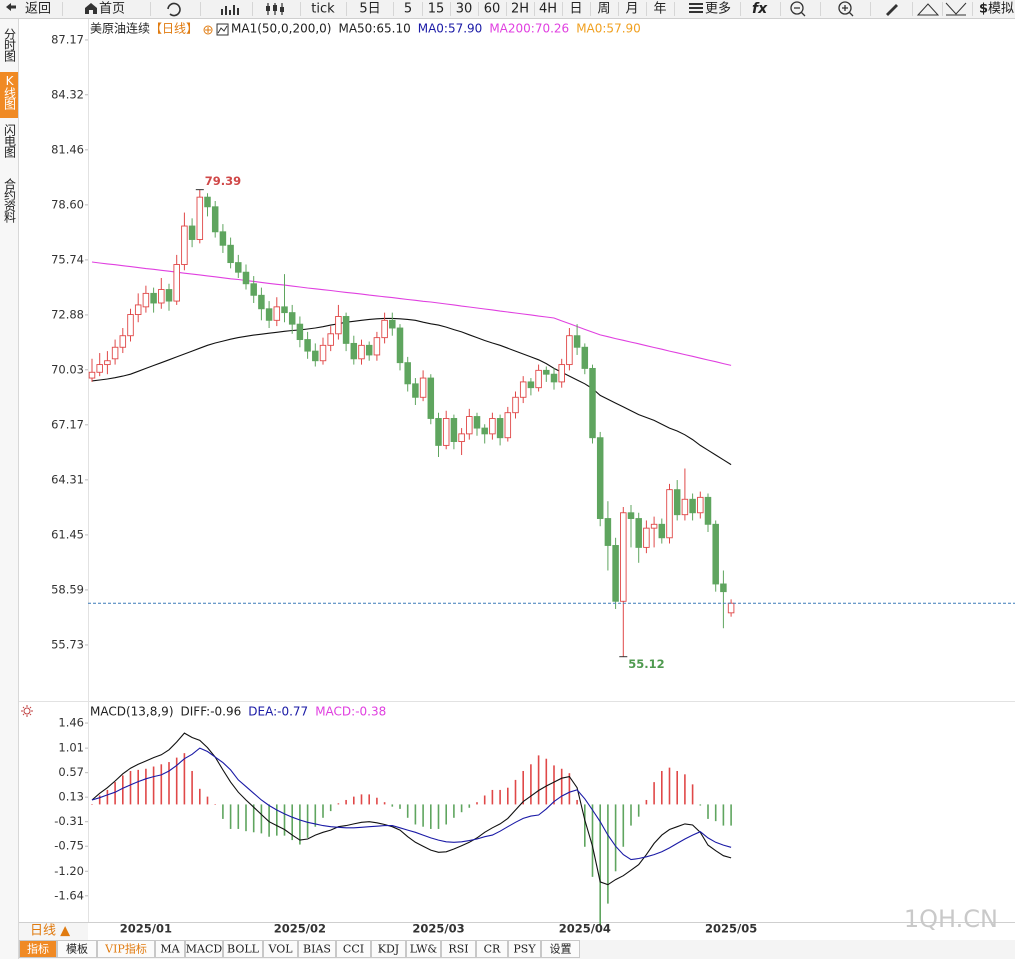  I want to click on menu-icon, so click(696, 8).